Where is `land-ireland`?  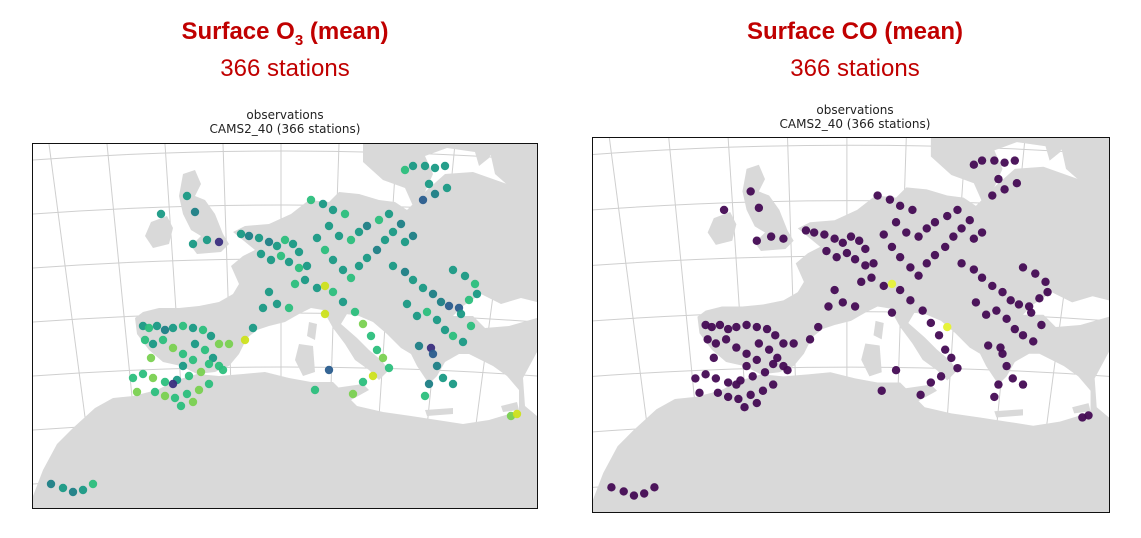
land-ireland is located at coordinates (159, 232).